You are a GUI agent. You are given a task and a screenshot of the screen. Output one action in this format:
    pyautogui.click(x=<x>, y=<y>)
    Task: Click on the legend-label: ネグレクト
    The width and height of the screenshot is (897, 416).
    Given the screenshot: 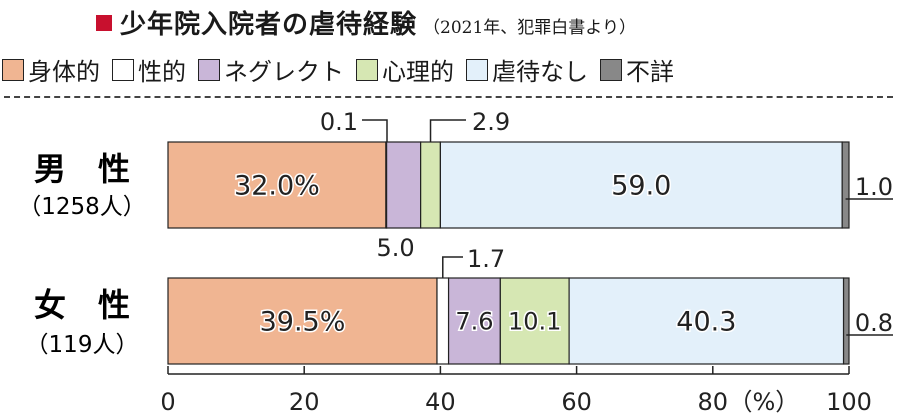 What is the action you would take?
    pyautogui.click(x=284, y=72)
    